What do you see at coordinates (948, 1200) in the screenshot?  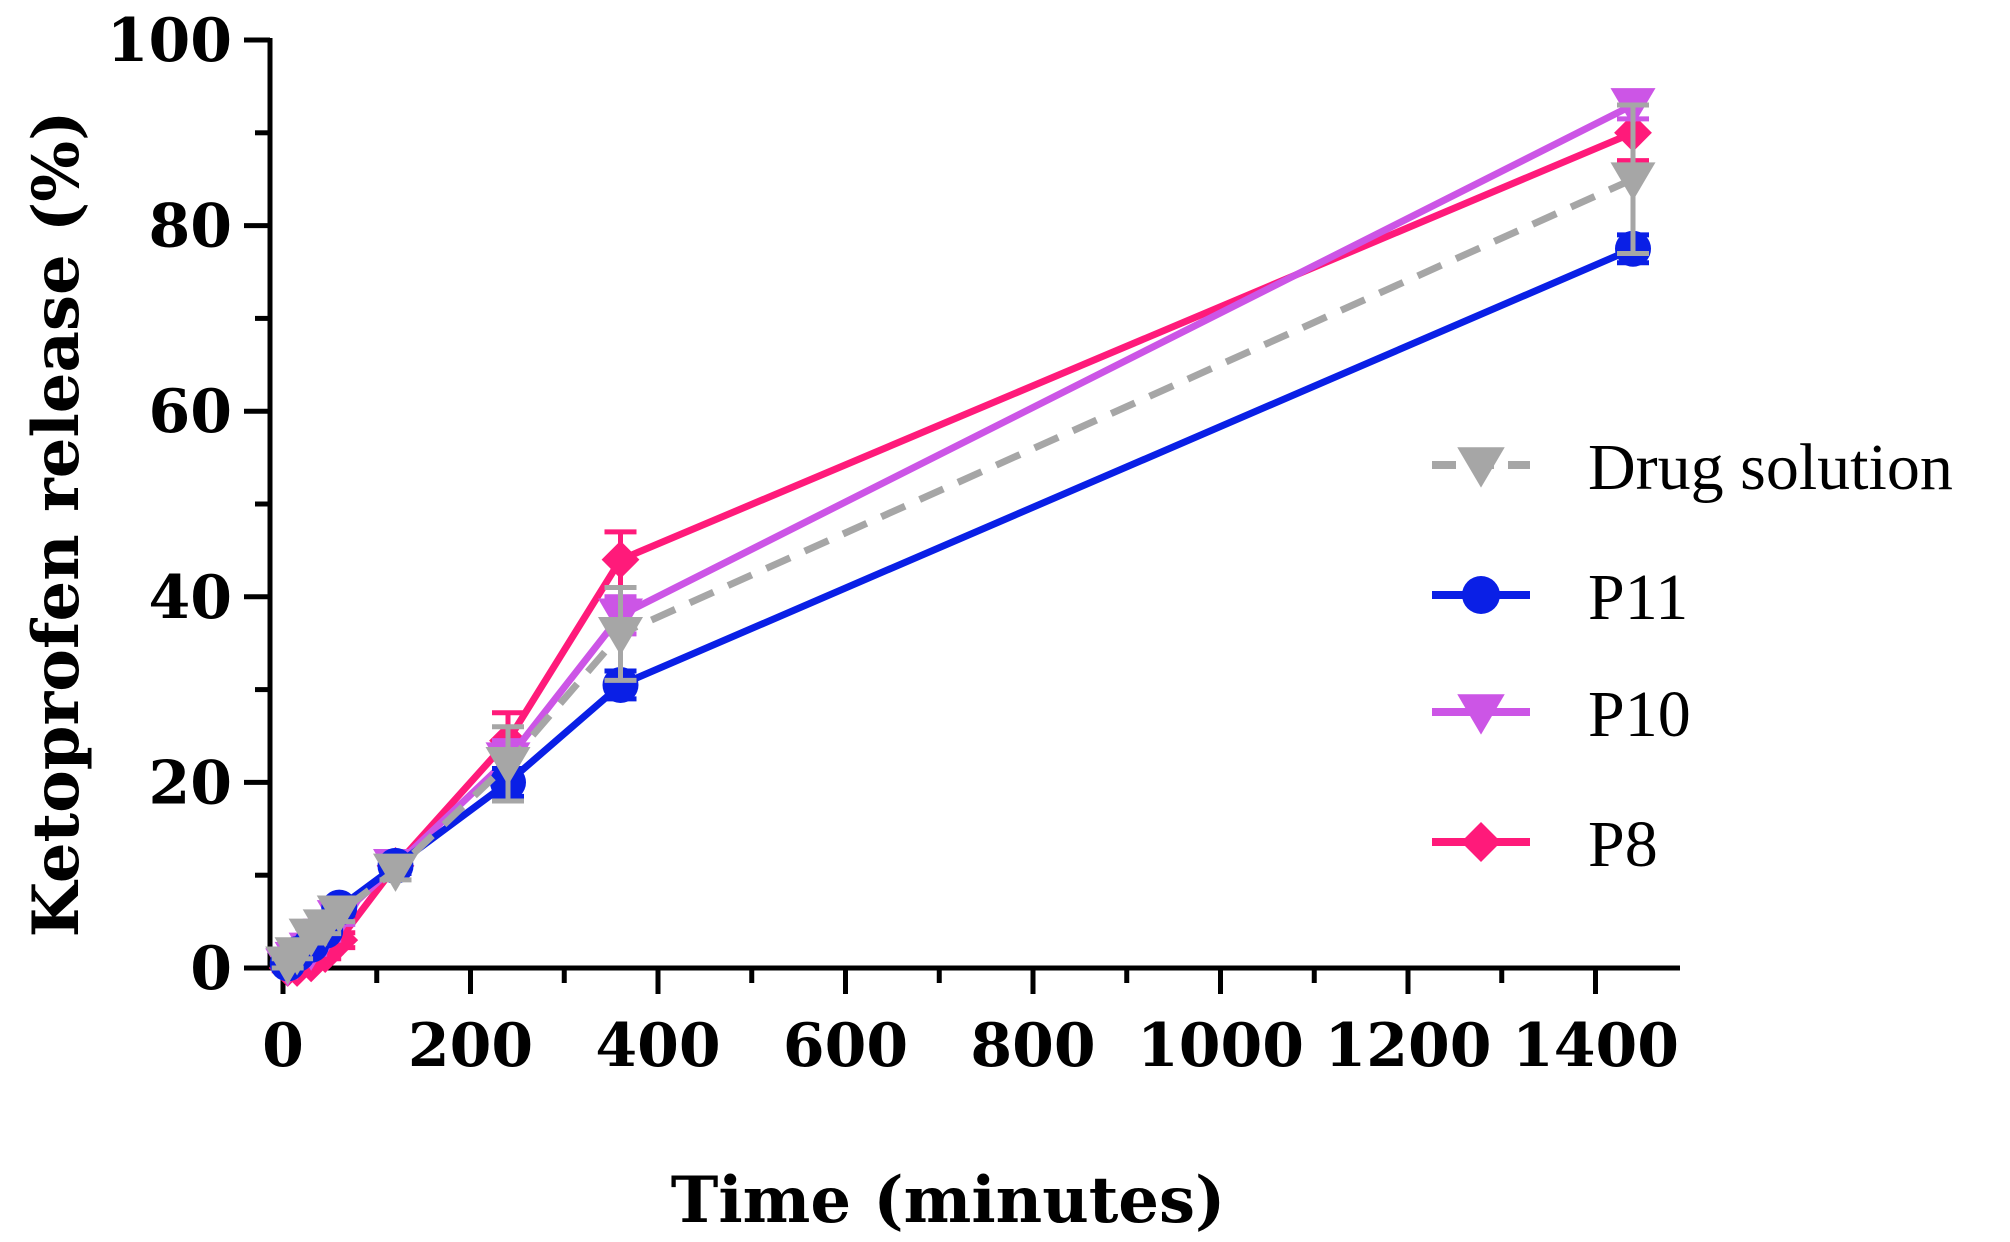 I see `x-axis-title: Time (minutes)` at bounding box center [948, 1200].